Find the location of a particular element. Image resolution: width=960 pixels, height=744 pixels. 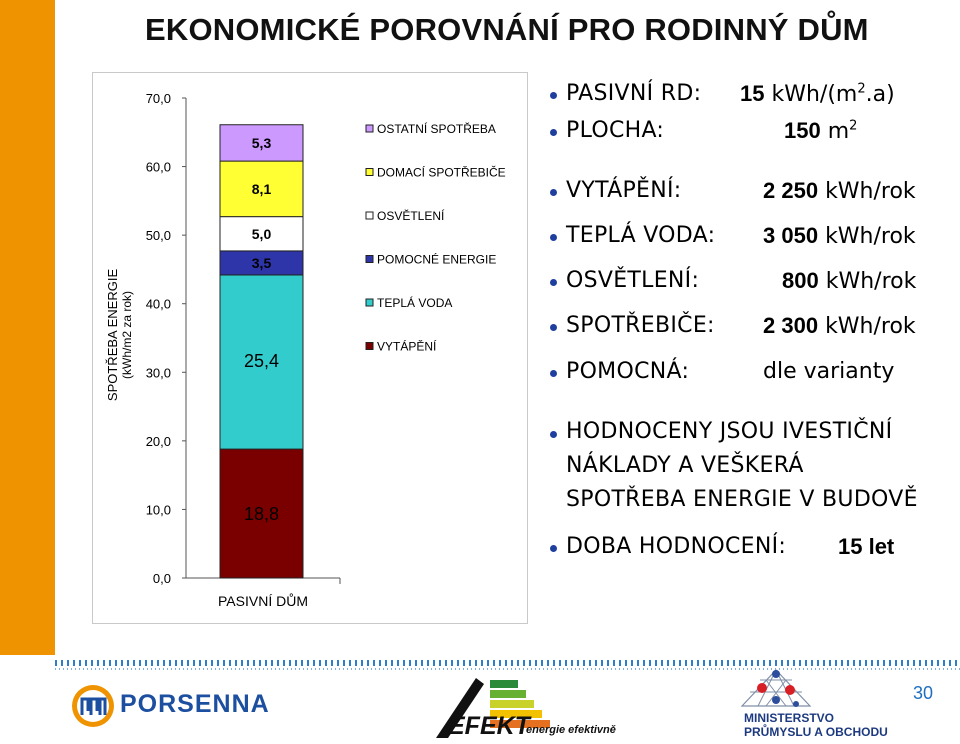

bar-segment-ostatní-spotřeba is located at coordinates (261, 143).